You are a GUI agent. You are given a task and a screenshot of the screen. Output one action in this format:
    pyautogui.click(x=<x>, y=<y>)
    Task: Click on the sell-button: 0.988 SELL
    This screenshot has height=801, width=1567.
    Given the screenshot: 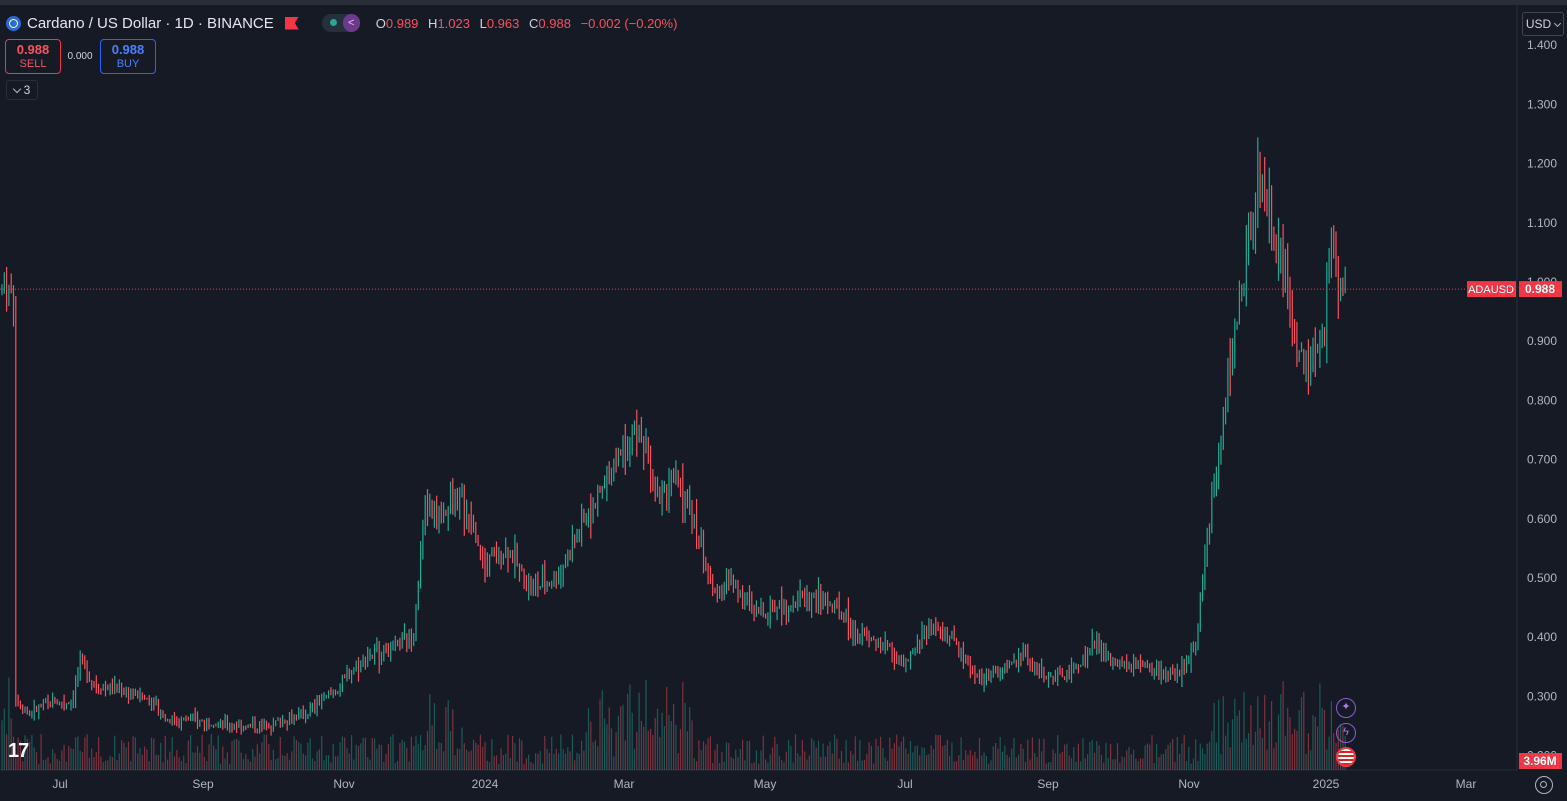 What is the action you would take?
    pyautogui.click(x=33, y=56)
    